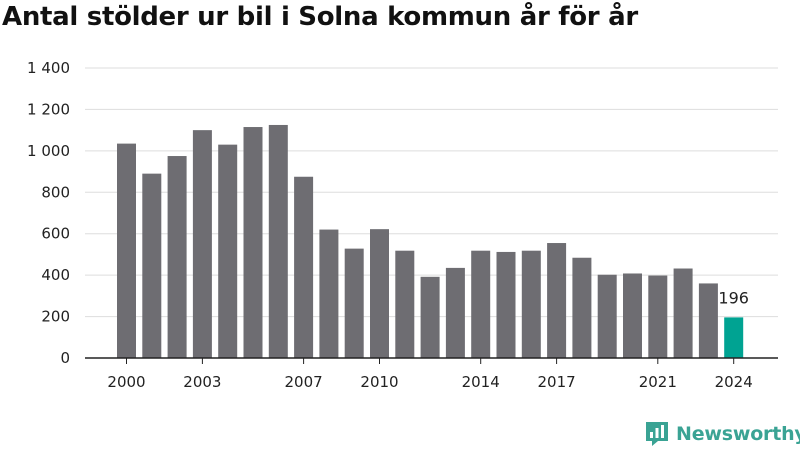  I want to click on x-tick-label: 2007, so click(304, 382).